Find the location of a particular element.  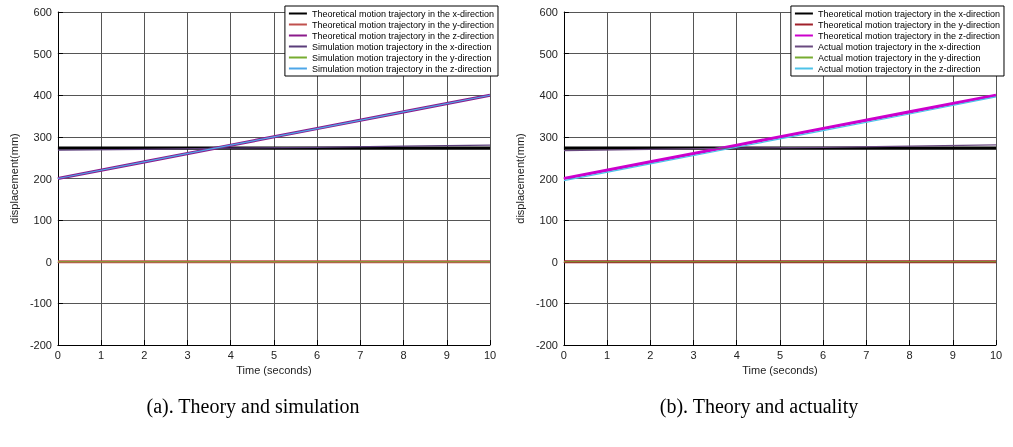

legend-label: Actual motion trajectory in the x-direction is located at coordinates (899, 46).